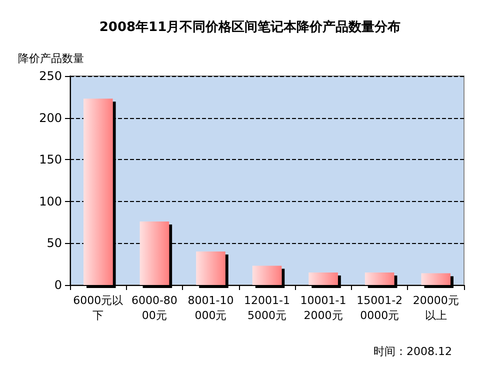 The image size is (500, 375). What do you see at coordinates (250, 27) in the screenshot?
I see `chart-title: 2008年11月不同价格区间笔记本降价产品数量分布` at bounding box center [250, 27].